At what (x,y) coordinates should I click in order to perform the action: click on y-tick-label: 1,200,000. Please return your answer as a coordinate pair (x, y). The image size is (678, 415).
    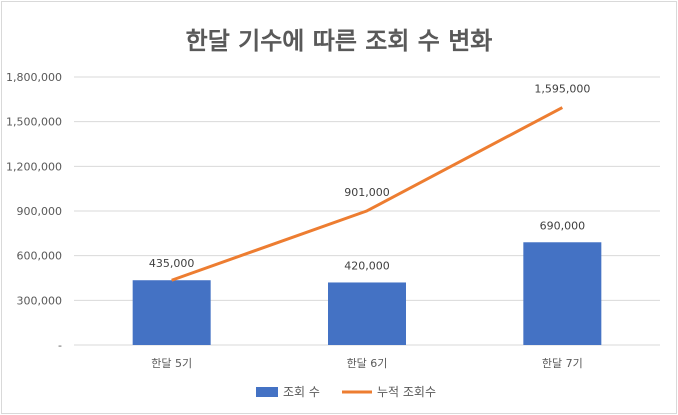
    Looking at the image, I should click on (34, 166).